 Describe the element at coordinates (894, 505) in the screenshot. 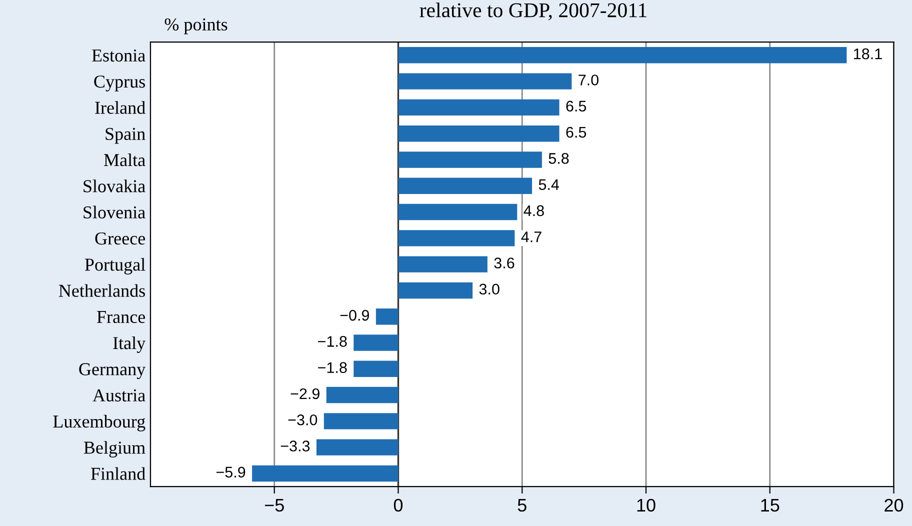

I see `x-tick-label: 20` at that location.